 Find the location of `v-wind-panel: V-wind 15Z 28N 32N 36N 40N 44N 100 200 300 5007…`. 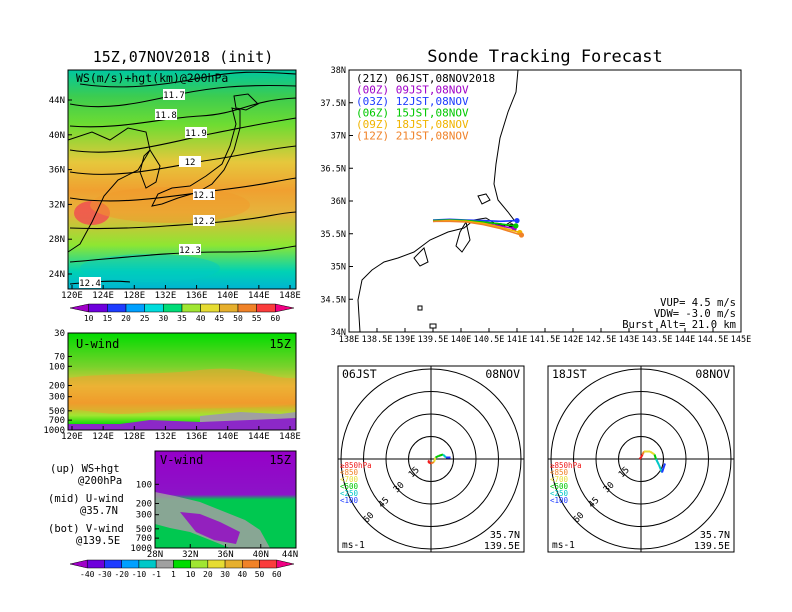

v-wind-panel: V-wind 15Z 28N 32N 36N 40N 44N 100 200 300 5007… is located at coordinates (183, 514).